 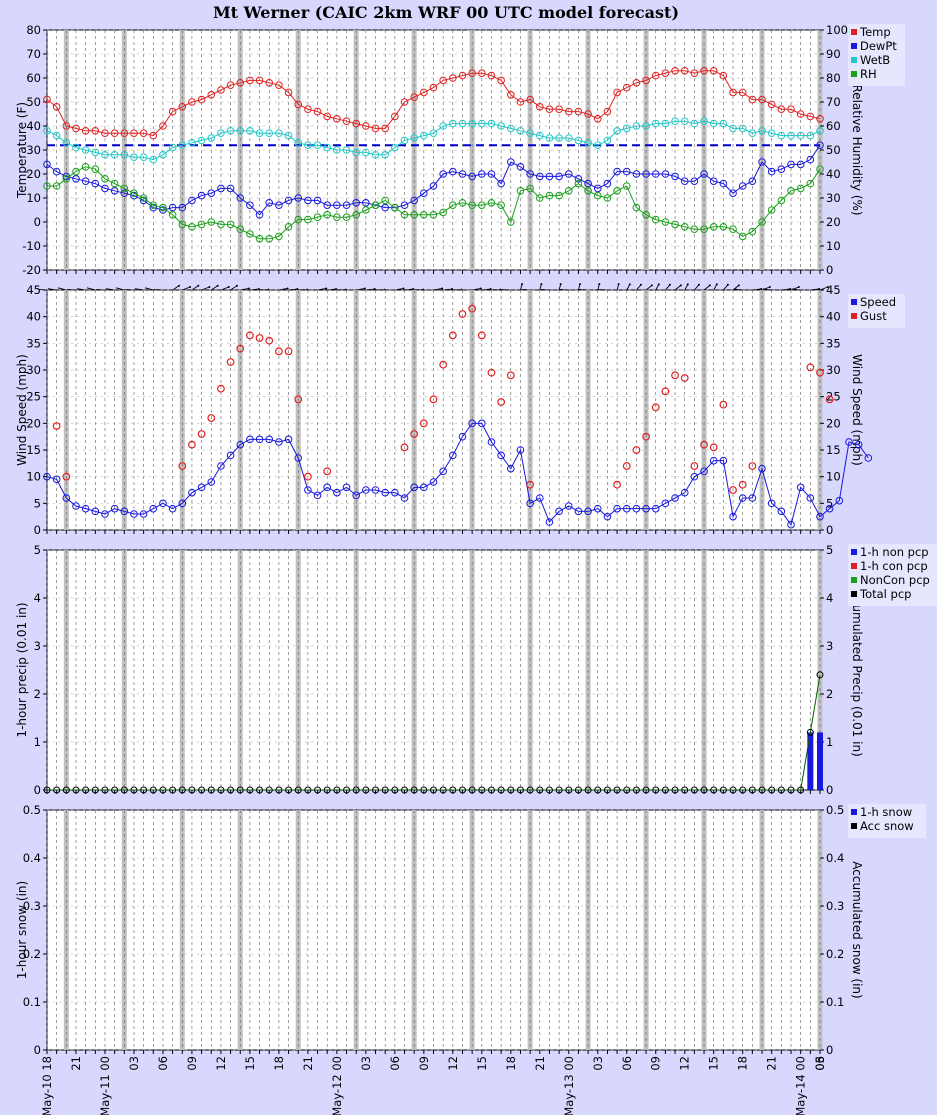 I want to click on y2-tick-label: 4, so click(x=829, y=598).